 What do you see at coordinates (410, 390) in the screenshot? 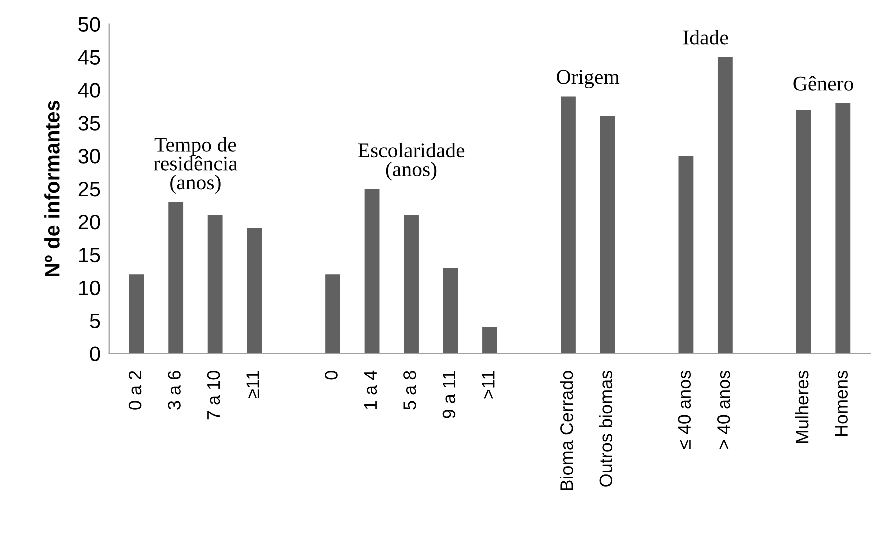
I see `x-tick-label: 5 a 8` at bounding box center [410, 390].